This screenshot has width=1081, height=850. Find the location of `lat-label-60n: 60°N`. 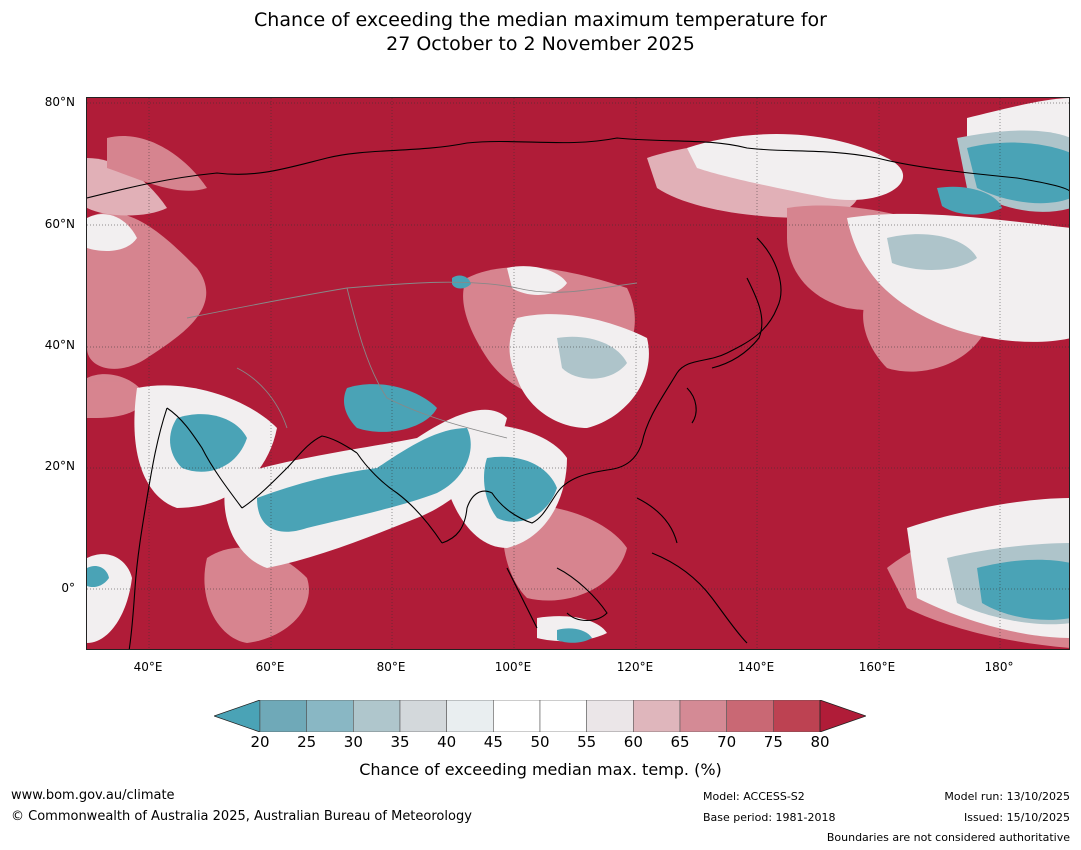

lat-label-60n: 60°N is located at coordinates (59, 224).